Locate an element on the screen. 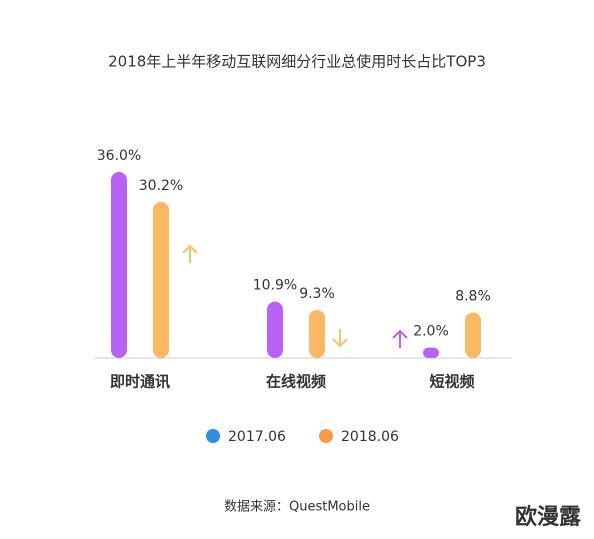  chart-title: 2018年上半年移动互联网细分行业总使用时长占比TOP3 is located at coordinates (297, 62).